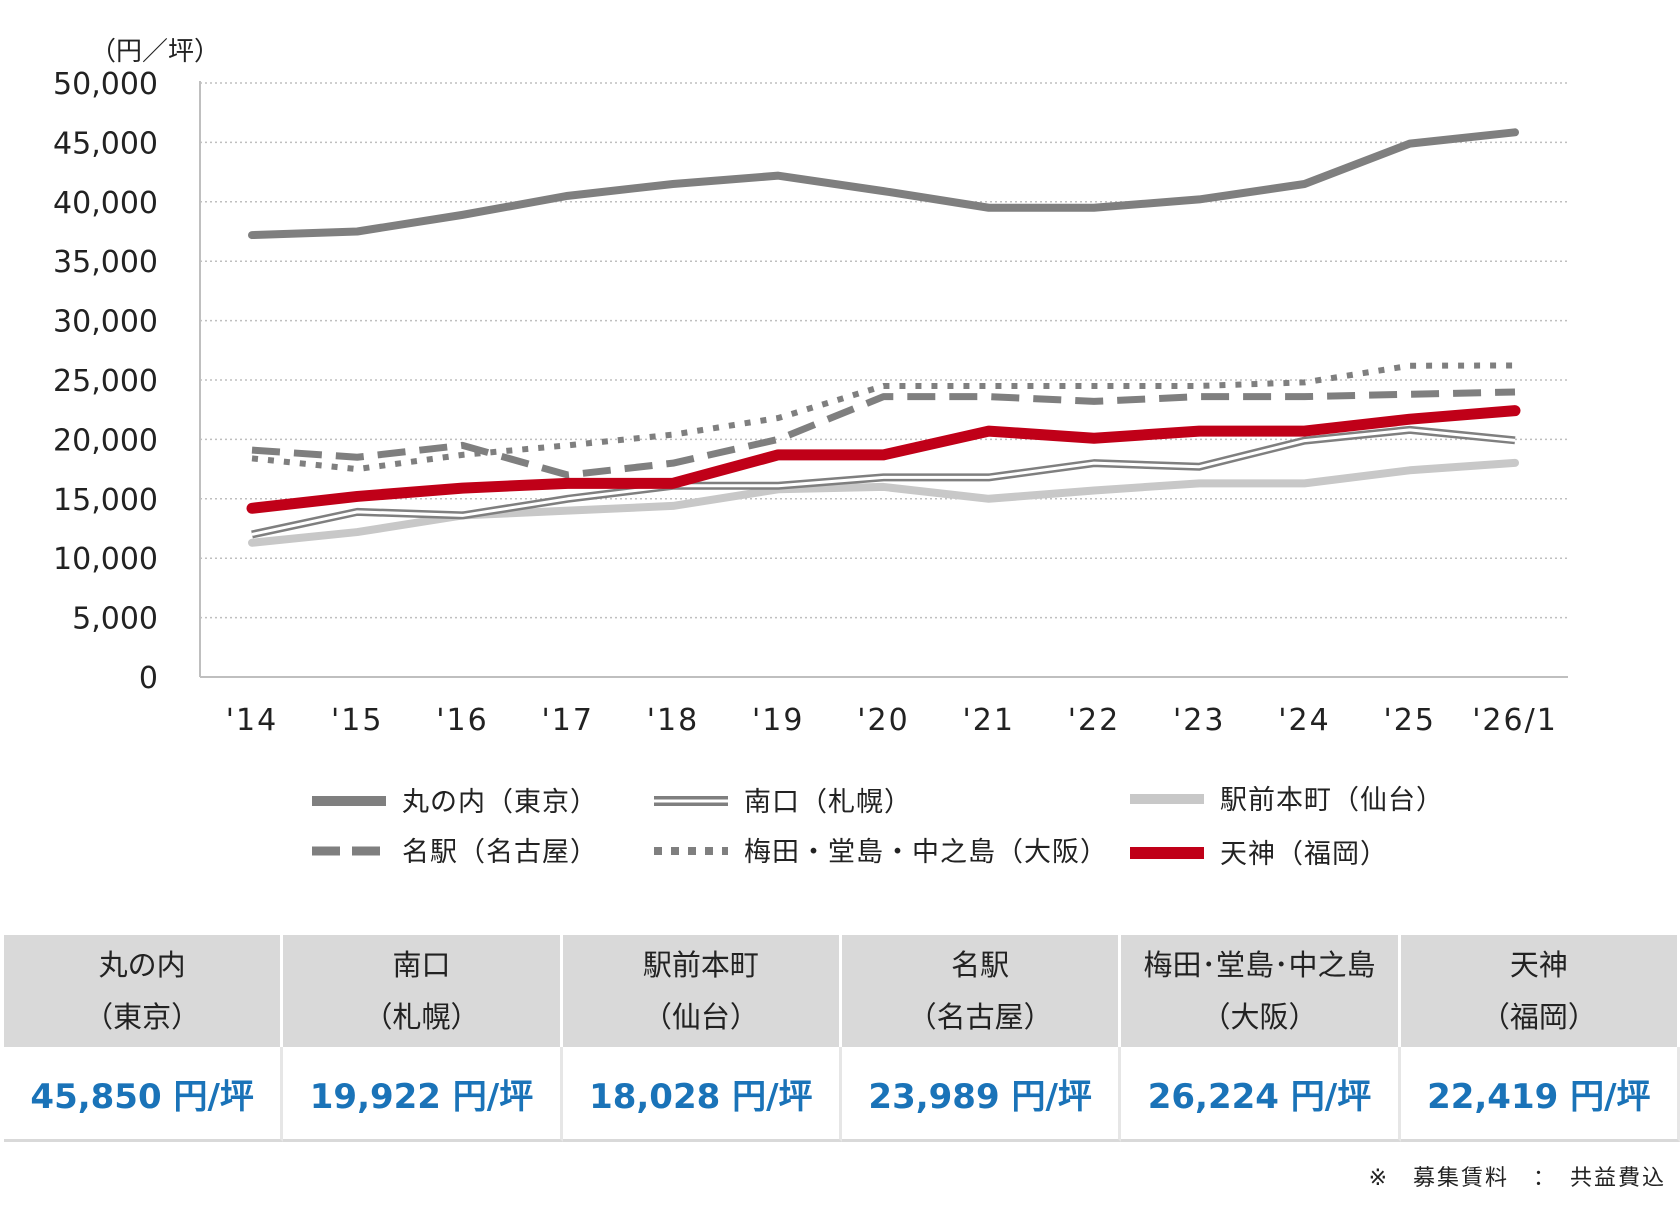 This screenshot has width=1680, height=1220. I want to click on legend-label: 梅田・堂島・中之島（大阪）, so click(926, 852).